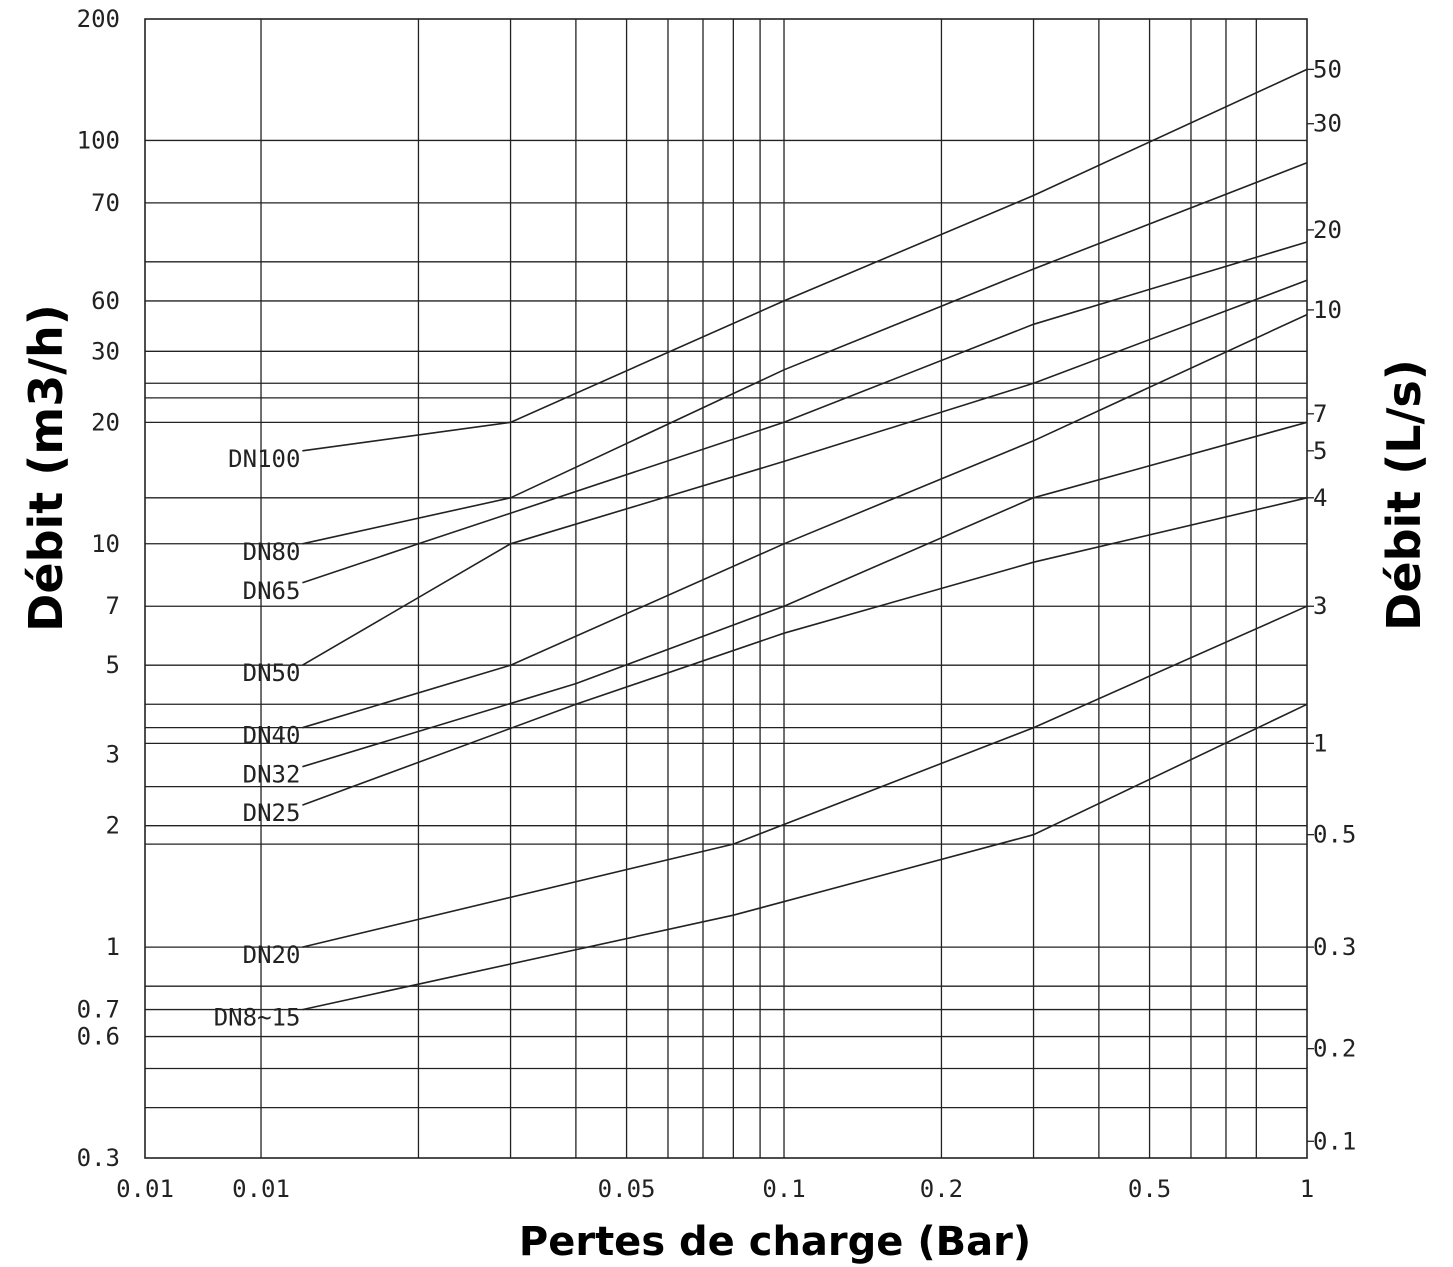 This screenshot has height=1267, width=1453. Describe the element at coordinates (1327, 124) in the screenshot. I see `y-right-tick-label: 30` at that location.